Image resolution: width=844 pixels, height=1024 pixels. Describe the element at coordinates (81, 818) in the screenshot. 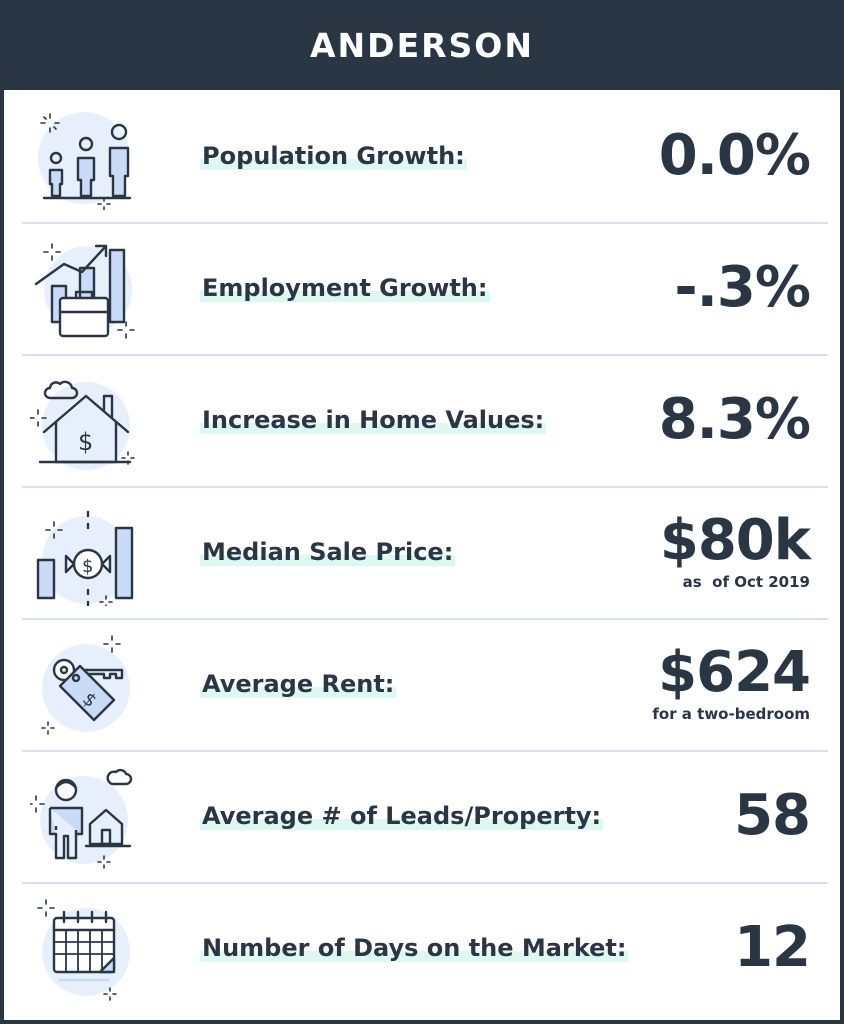

I see `leads-icon` at that location.